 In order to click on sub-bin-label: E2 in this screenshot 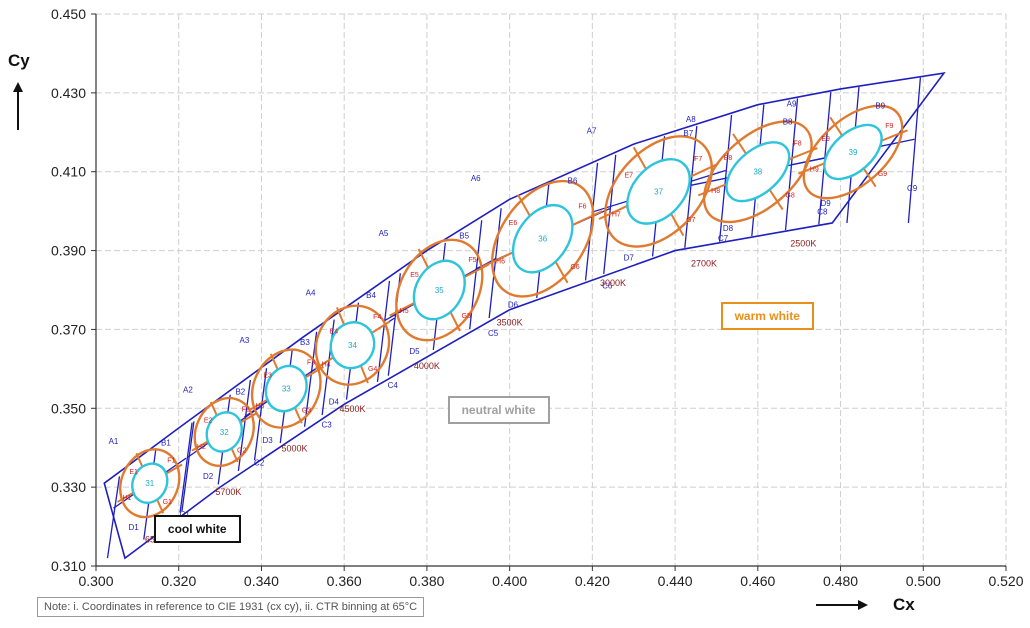, I will do `click(208, 421)`.